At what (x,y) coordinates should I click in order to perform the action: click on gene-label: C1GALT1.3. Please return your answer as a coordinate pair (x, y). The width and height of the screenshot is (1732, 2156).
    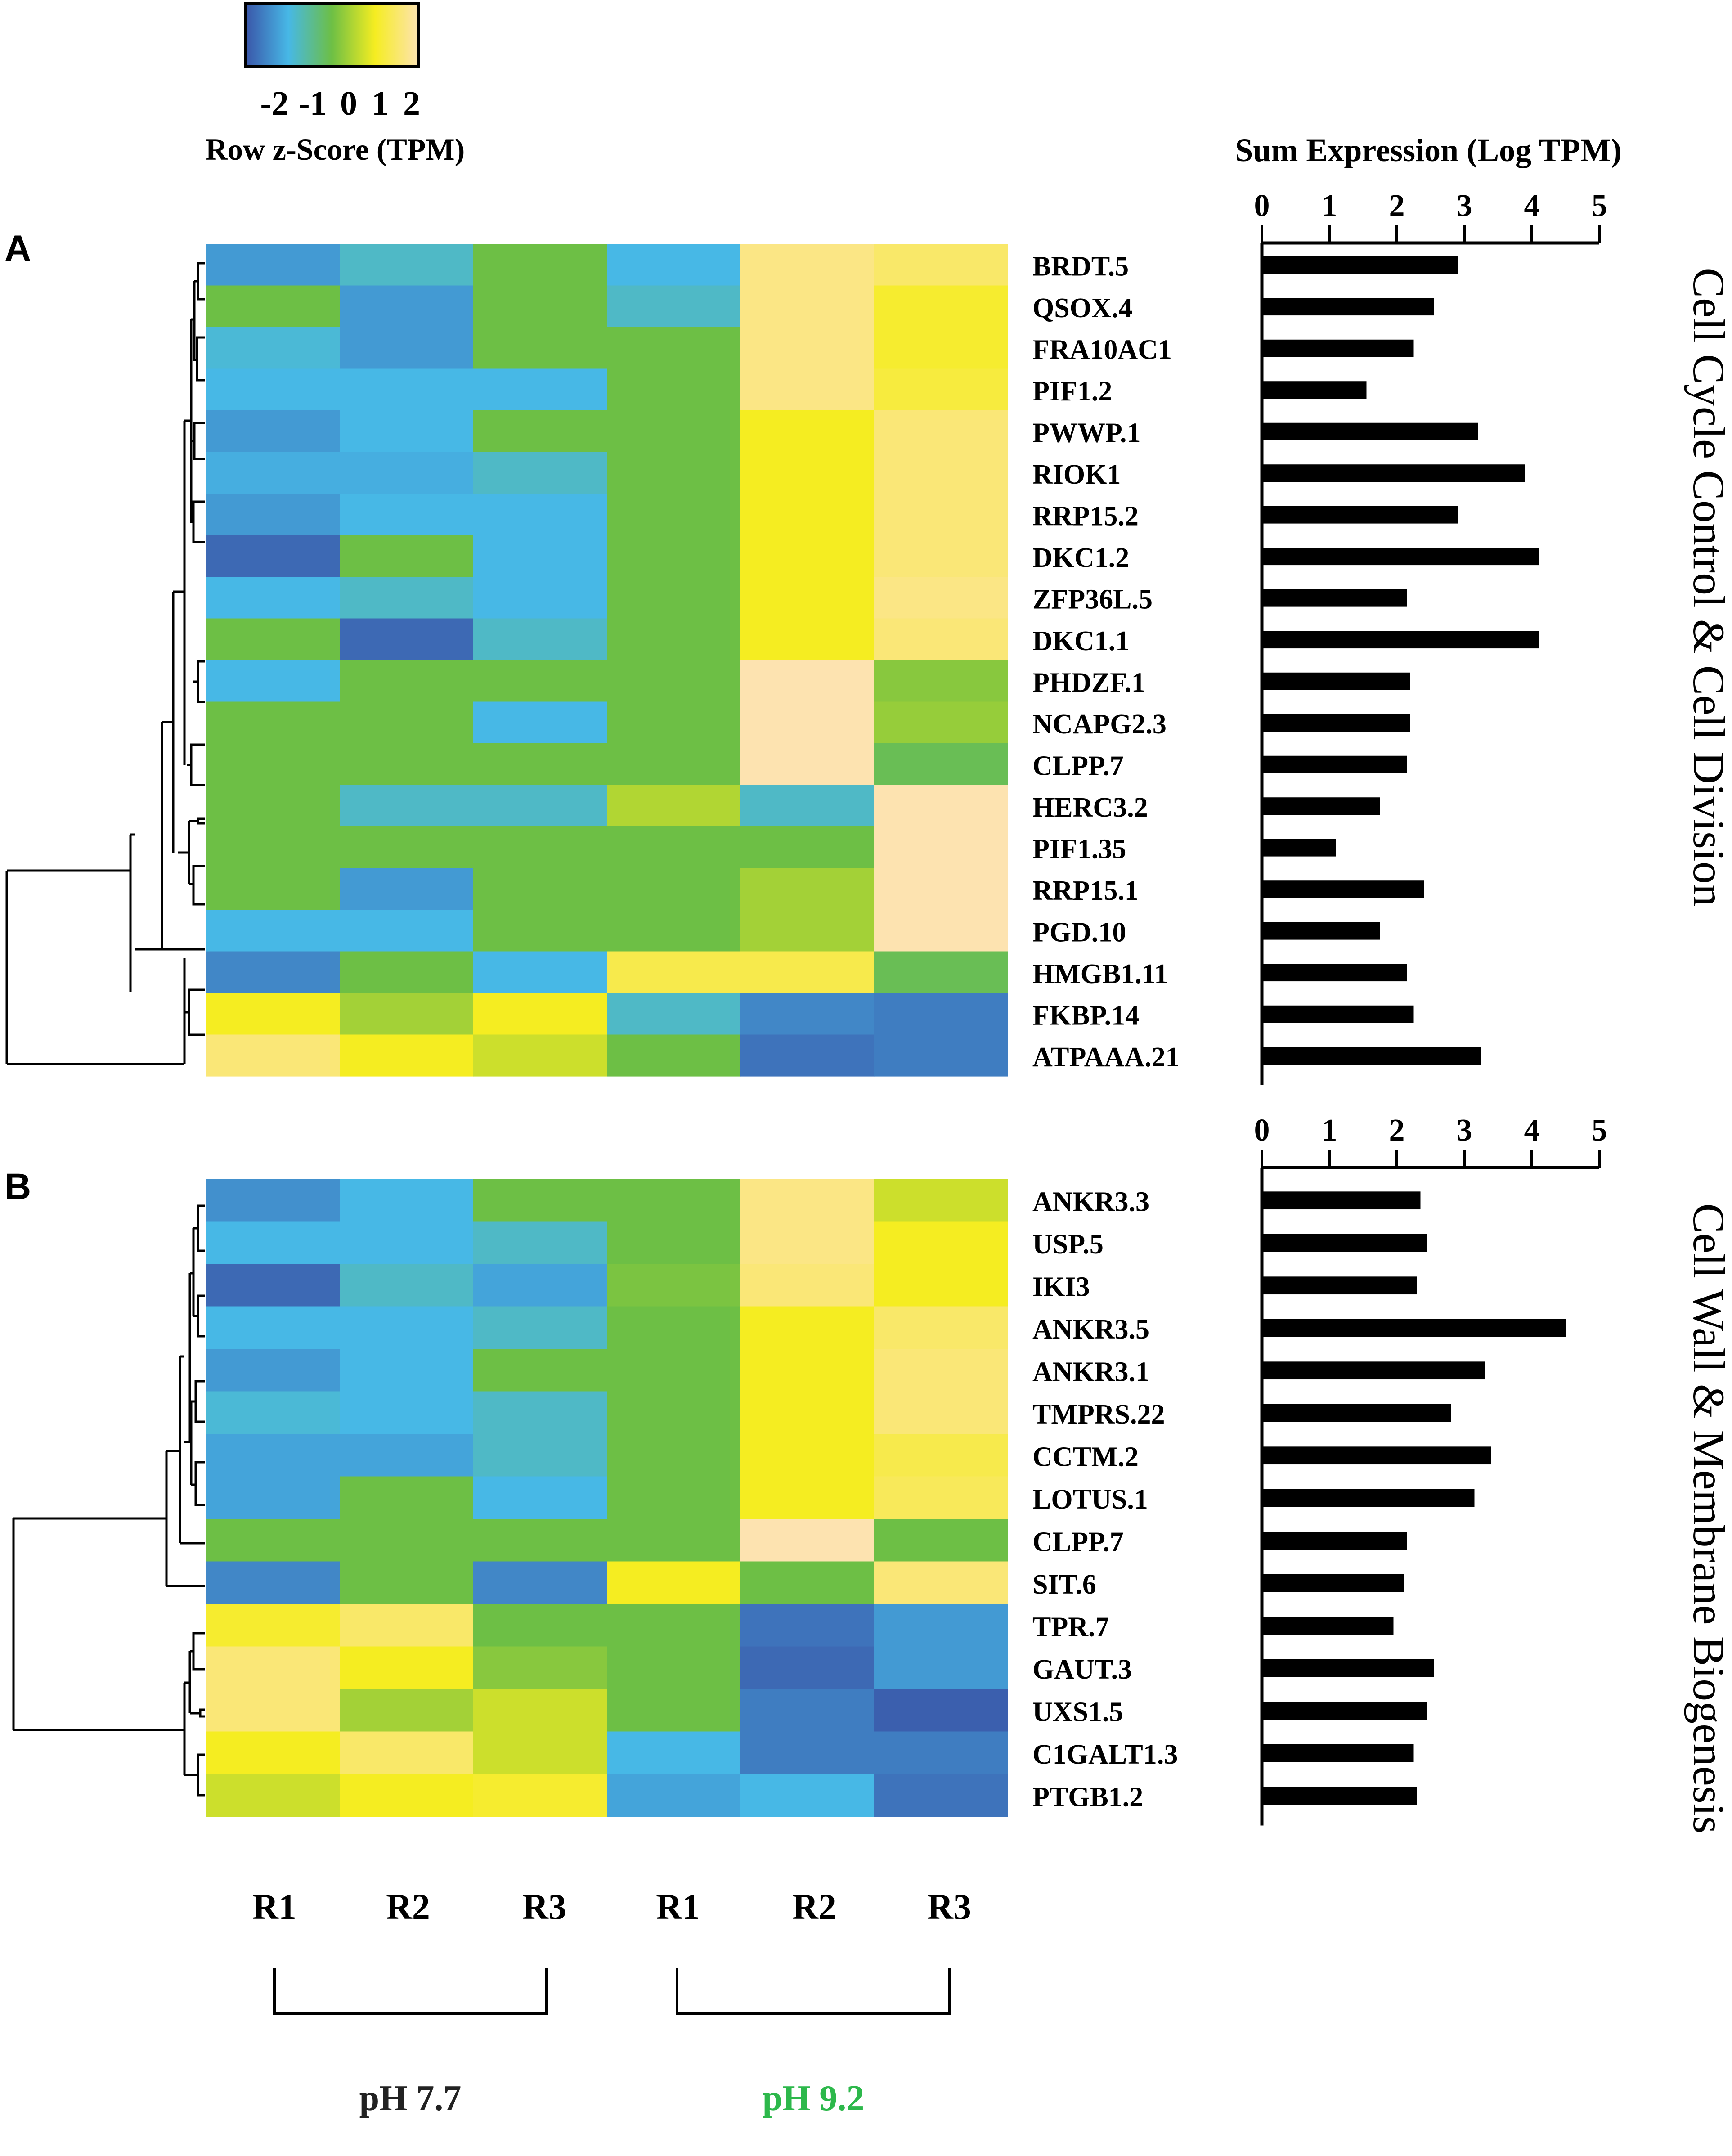
    Looking at the image, I should click on (1105, 1754).